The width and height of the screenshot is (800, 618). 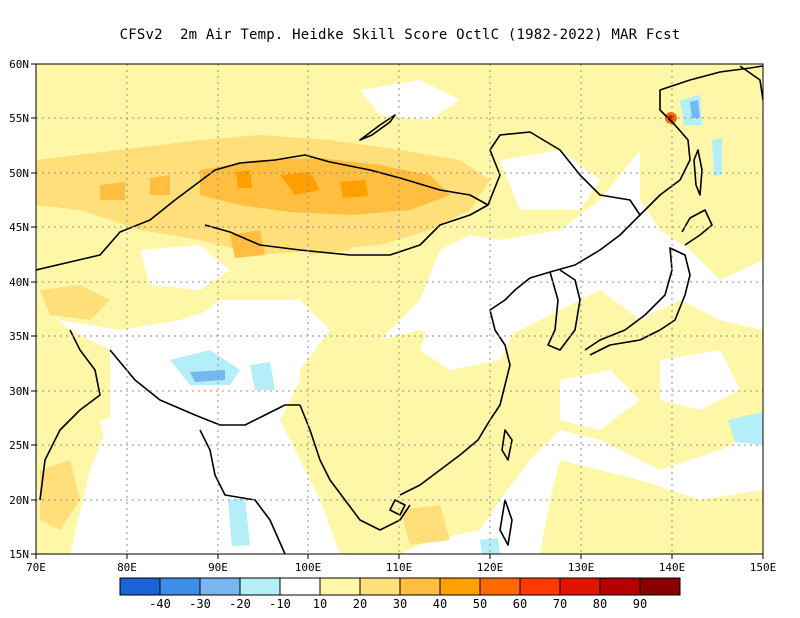 I want to click on lon-tick-label: 130E, so click(x=581, y=567).